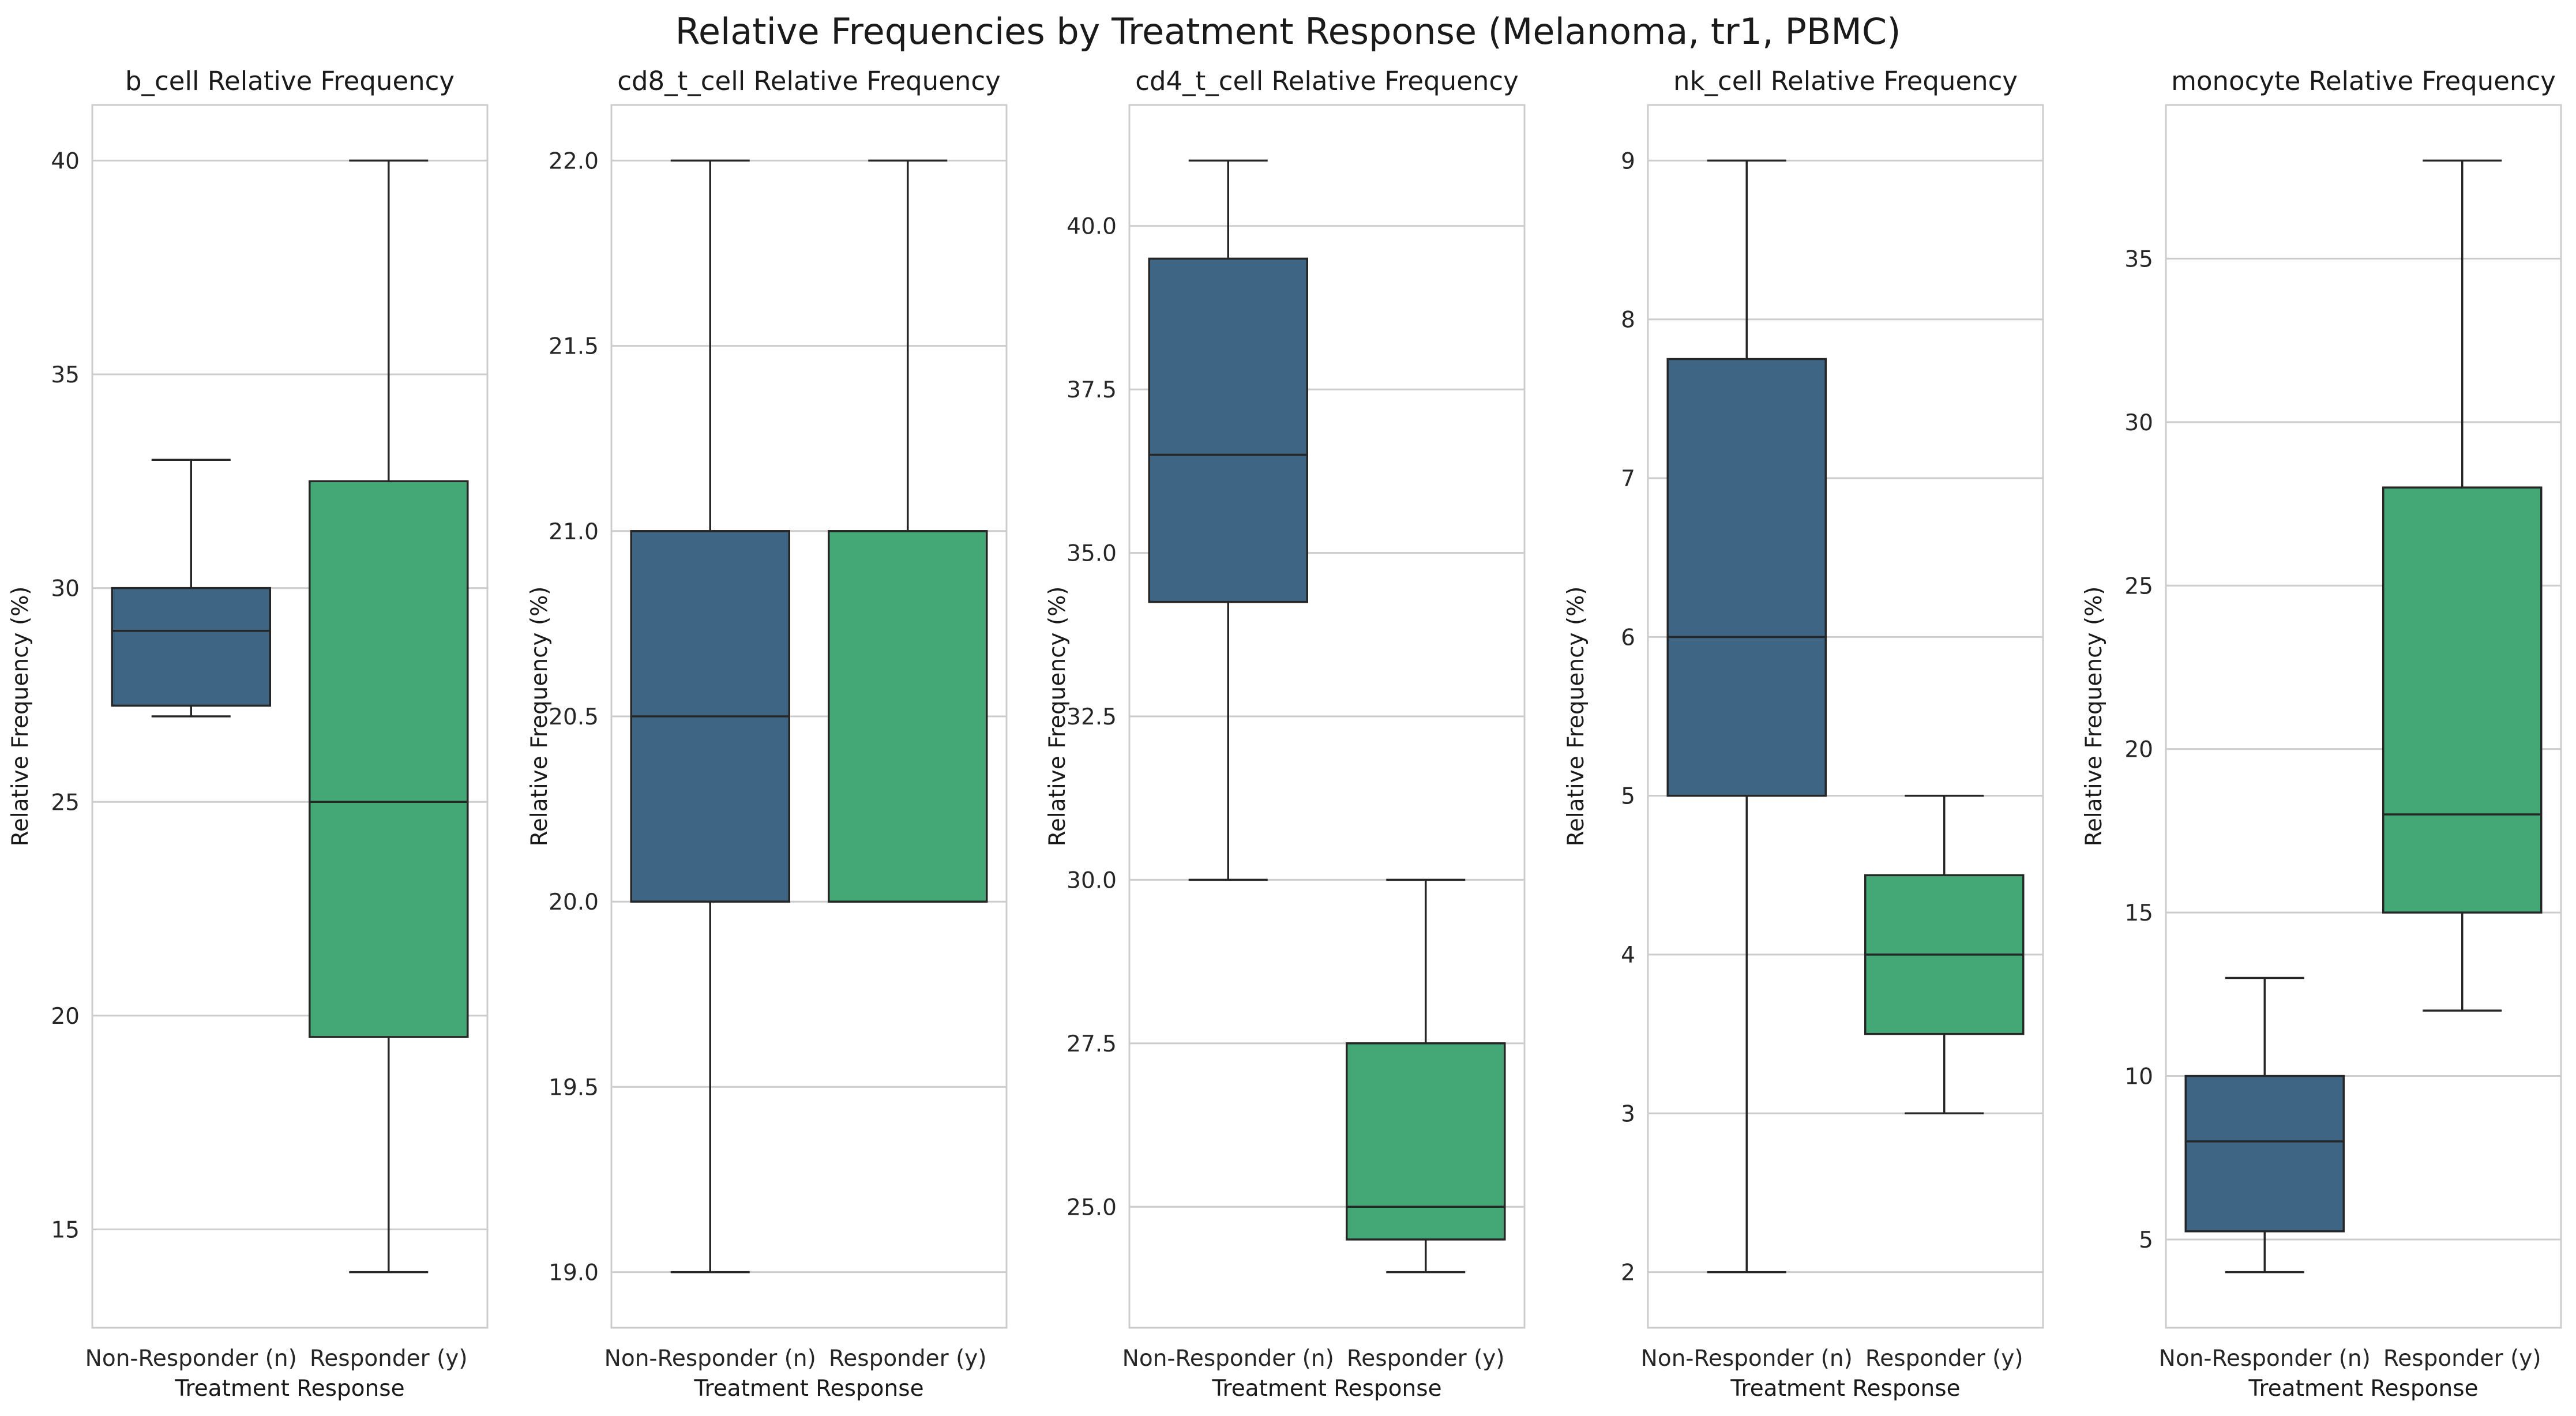  Describe the element at coordinates (1092, 227) in the screenshot. I see `y-tick-label: 40.0` at that location.